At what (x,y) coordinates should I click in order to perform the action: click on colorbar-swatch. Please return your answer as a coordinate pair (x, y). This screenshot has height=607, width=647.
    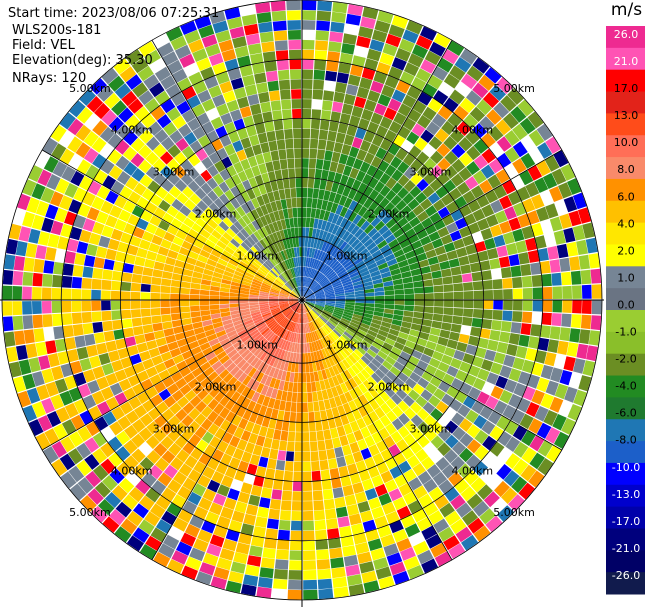
    Looking at the image, I should click on (625, 539).